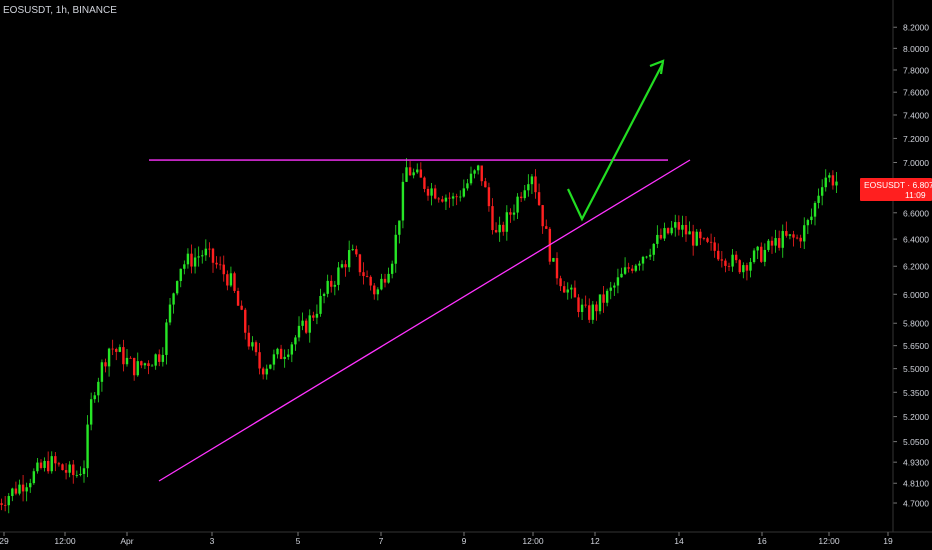 This screenshot has height=550, width=932. What do you see at coordinates (916, 163) in the screenshot?
I see `y-tick-label: 7.0000` at bounding box center [916, 163].